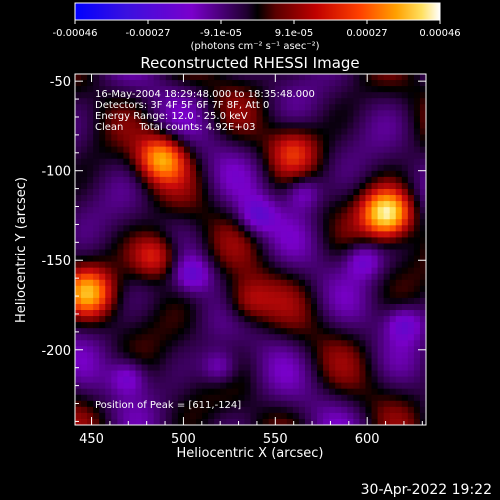 This screenshot has height=500, width=500. I want to click on colorbar-tick-label: -0.00046, so click(75, 33).